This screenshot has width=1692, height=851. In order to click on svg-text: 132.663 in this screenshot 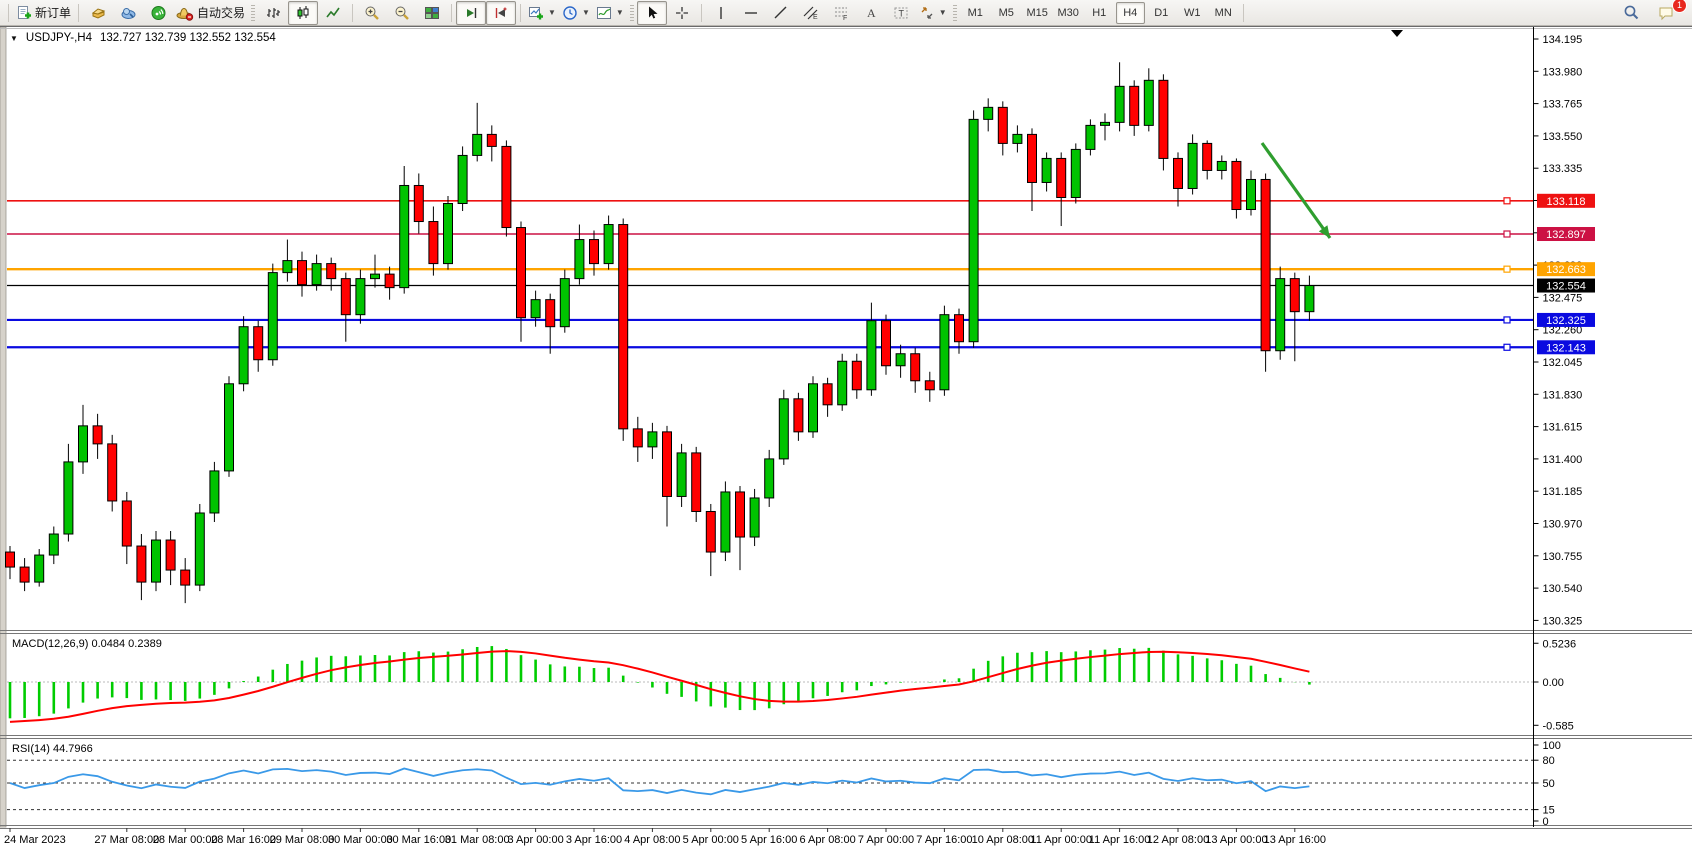, I will do `click(1566, 270)`.